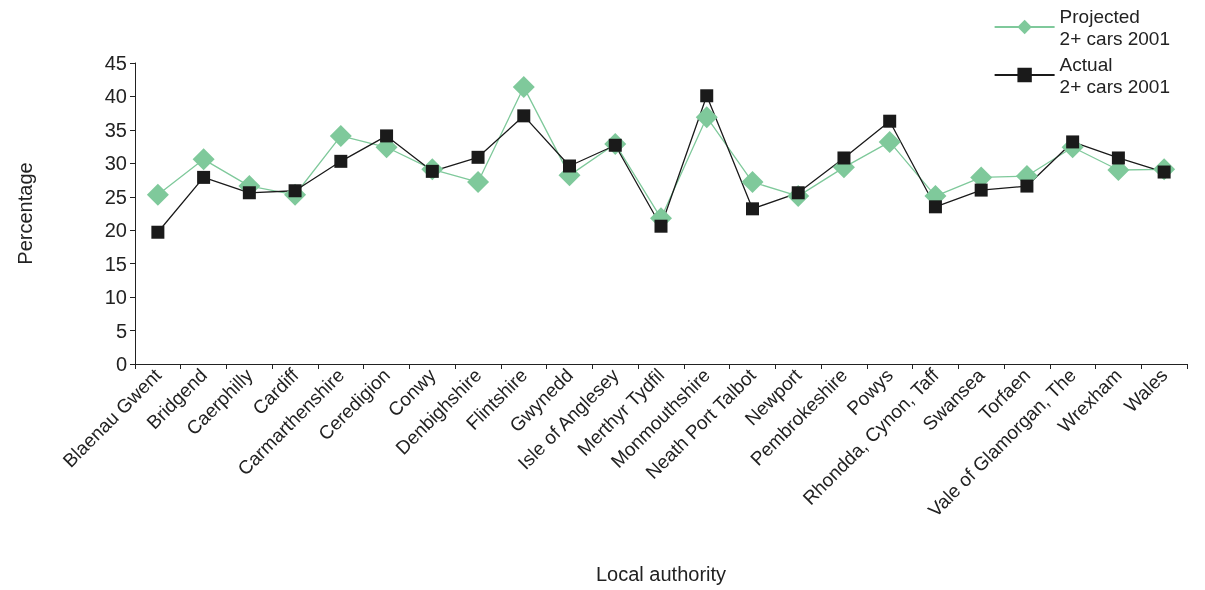 The height and width of the screenshot is (590, 1205). Describe the element at coordinates (115, 163) in the screenshot. I see `y-tick-label: 30` at that location.